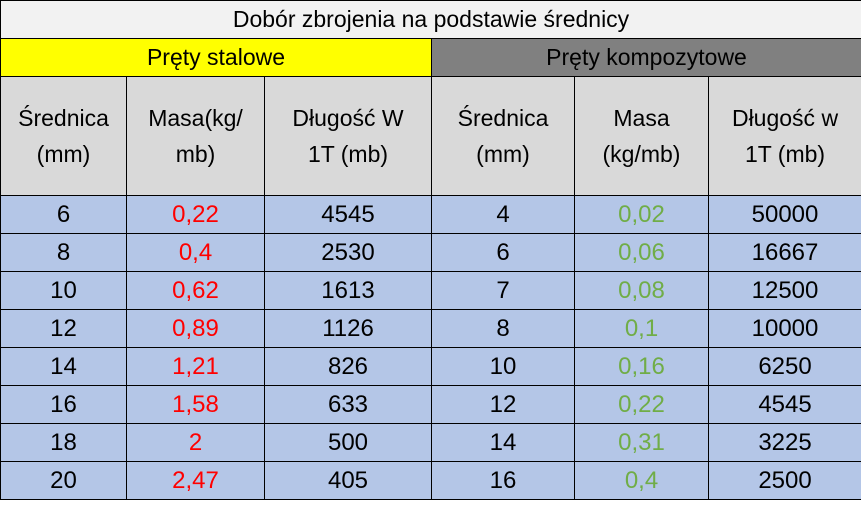 The image size is (861, 505). Describe the element at coordinates (348, 290) in the screenshot. I see `steel-length-cell: 1613` at that location.